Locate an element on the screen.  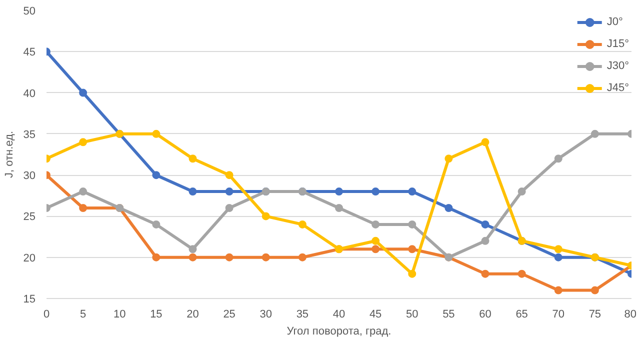
legend-label: J45° is located at coordinates (617, 88).